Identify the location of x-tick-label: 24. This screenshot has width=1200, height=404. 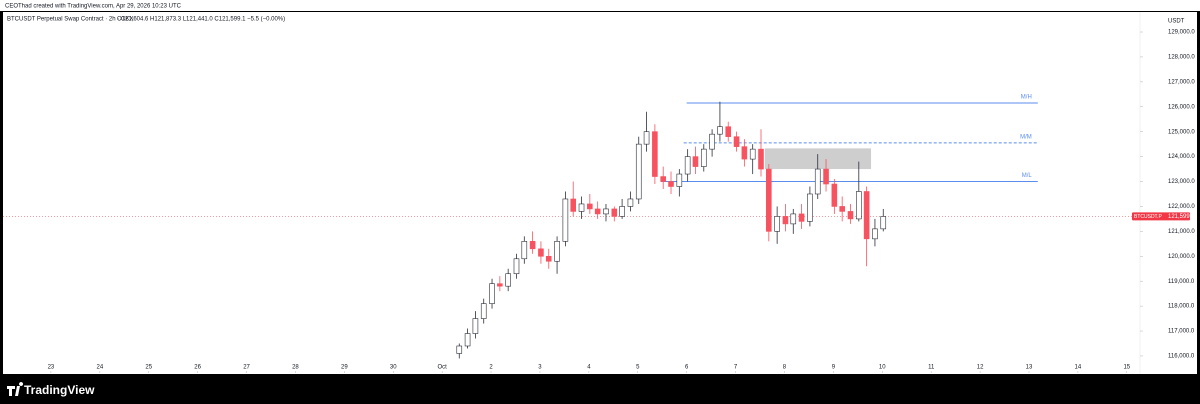
(99, 368).